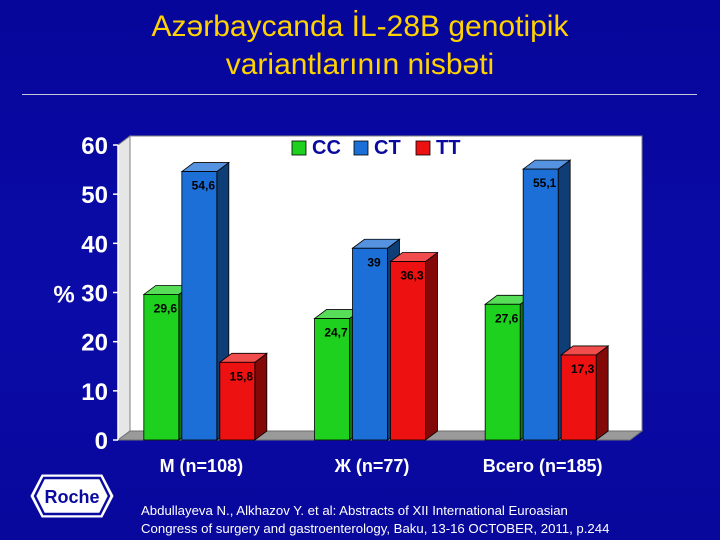 The image size is (720, 540). I want to click on data-label-ct-3: 55,1, so click(545, 183).